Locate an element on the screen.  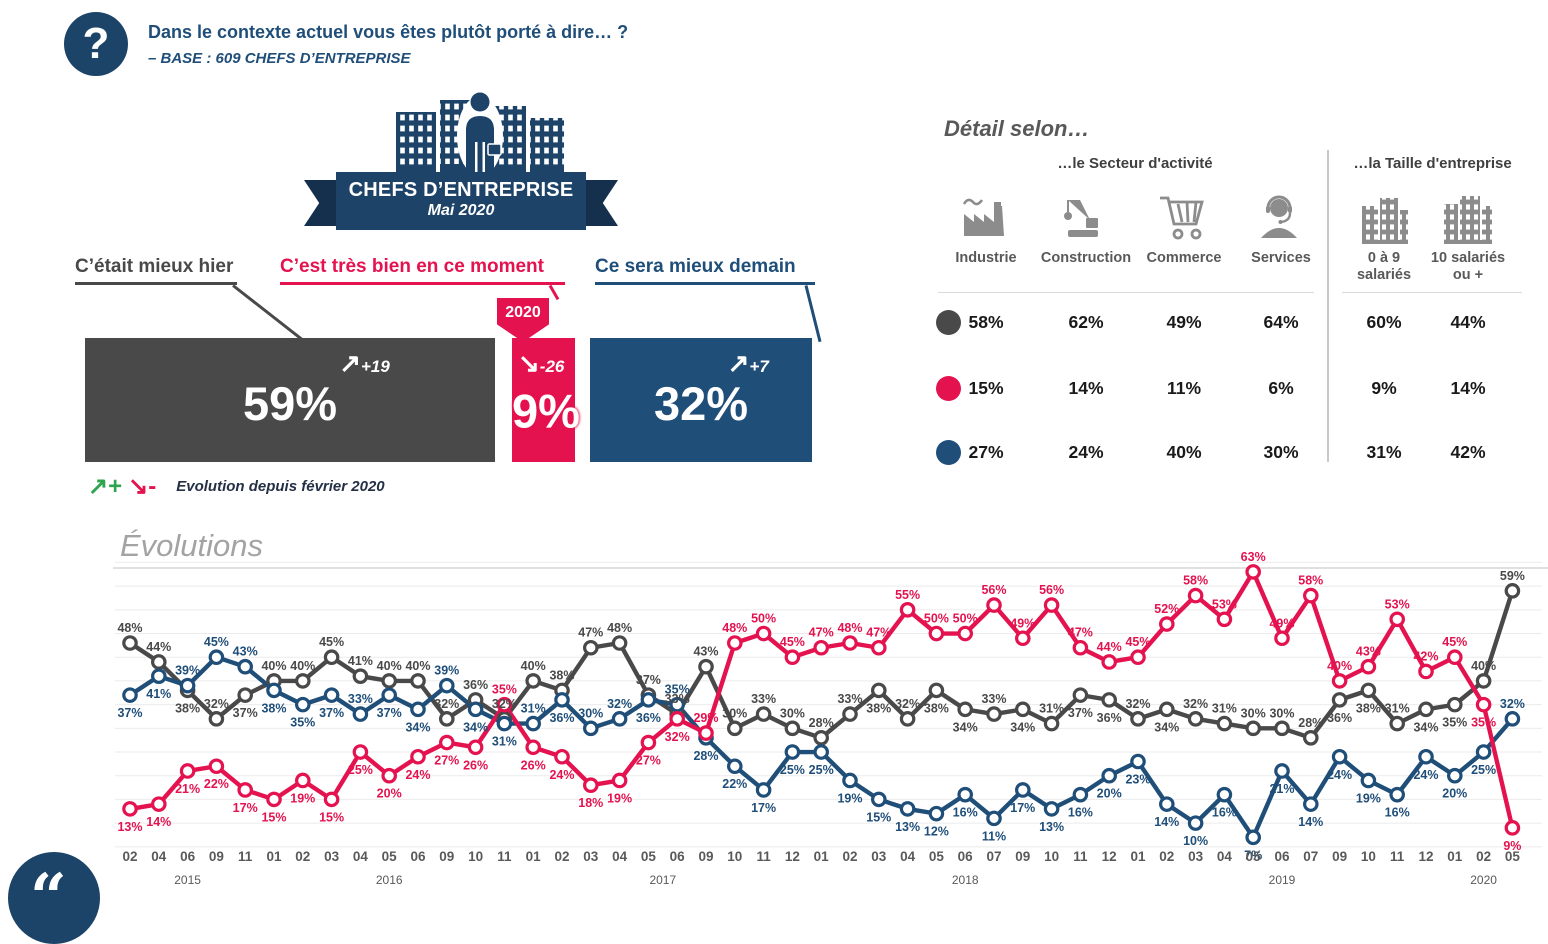
chart-point-label: 10% is located at coordinates (1195, 841).